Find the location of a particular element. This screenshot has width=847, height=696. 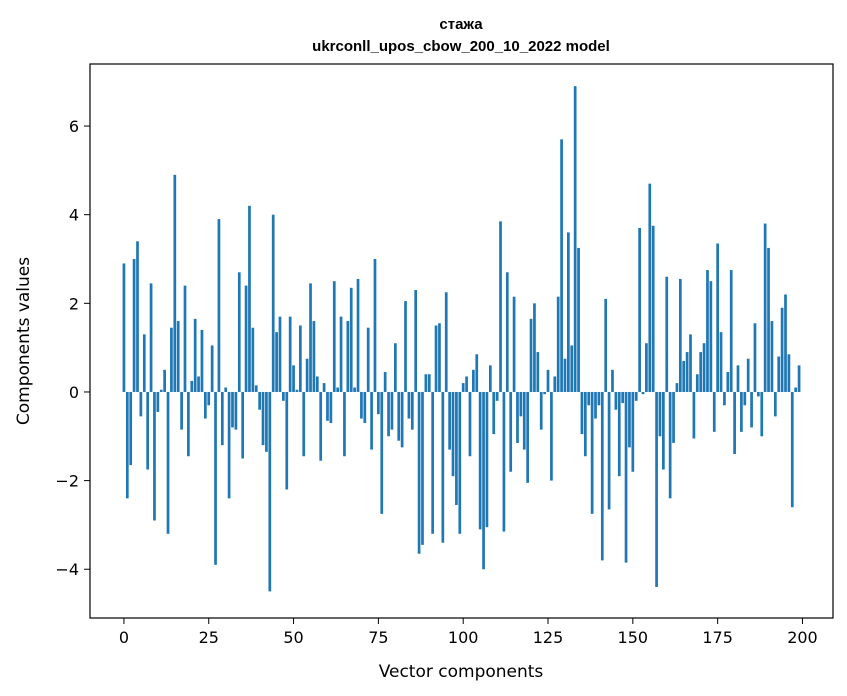

y-axis-ticks: −4 −2 0 2 4 6 is located at coordinates (72, 348).